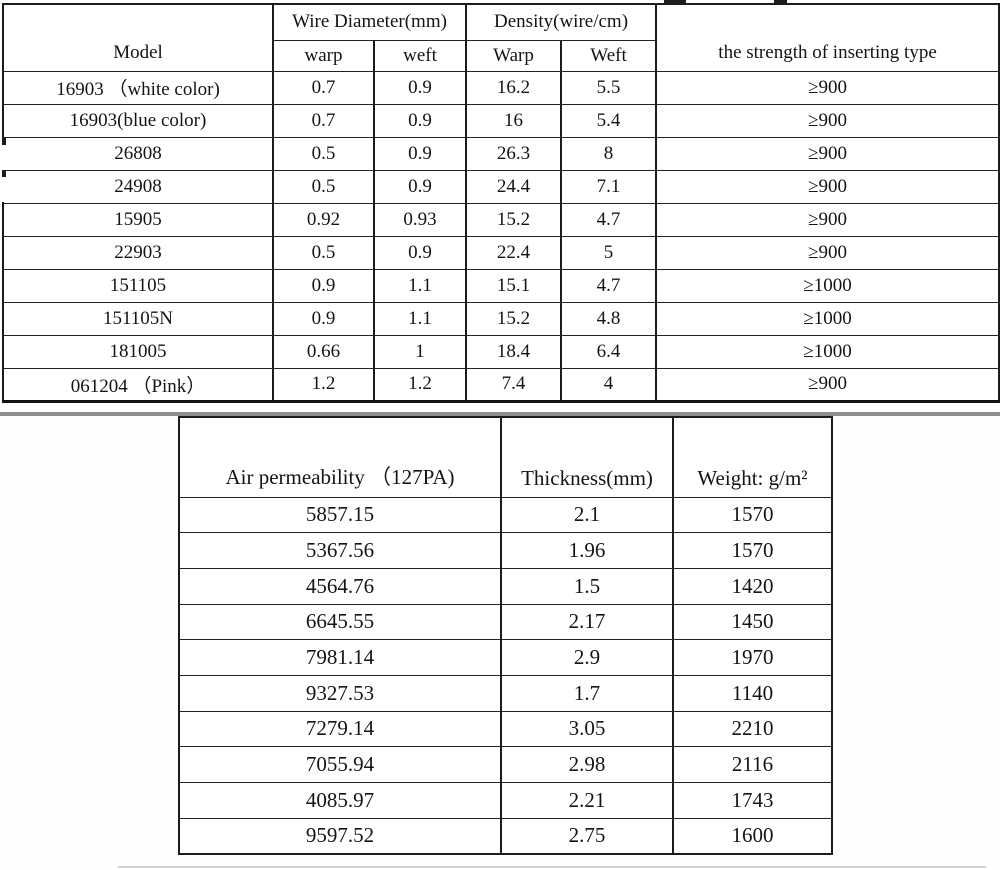 This screenshot has height=870, width=1000. I want to click on table-cell: 0.66, so click(323, 351).